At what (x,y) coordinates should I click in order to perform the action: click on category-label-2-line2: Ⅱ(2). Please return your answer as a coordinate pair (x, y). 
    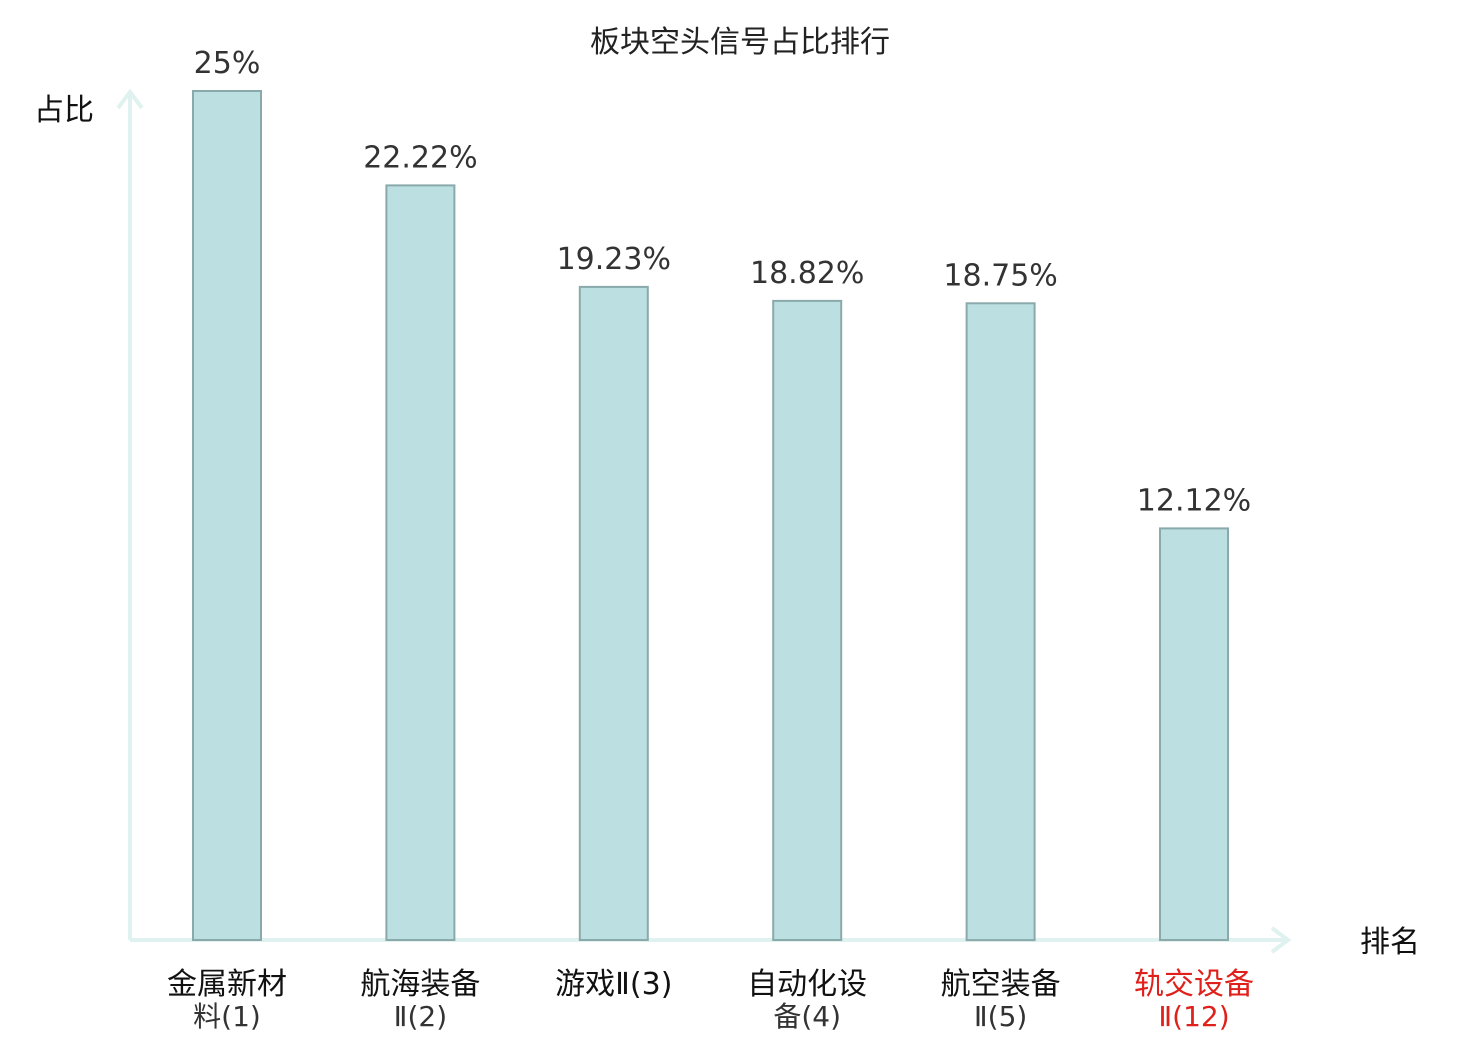
    Looking at the image, I should click on (420, 1016).